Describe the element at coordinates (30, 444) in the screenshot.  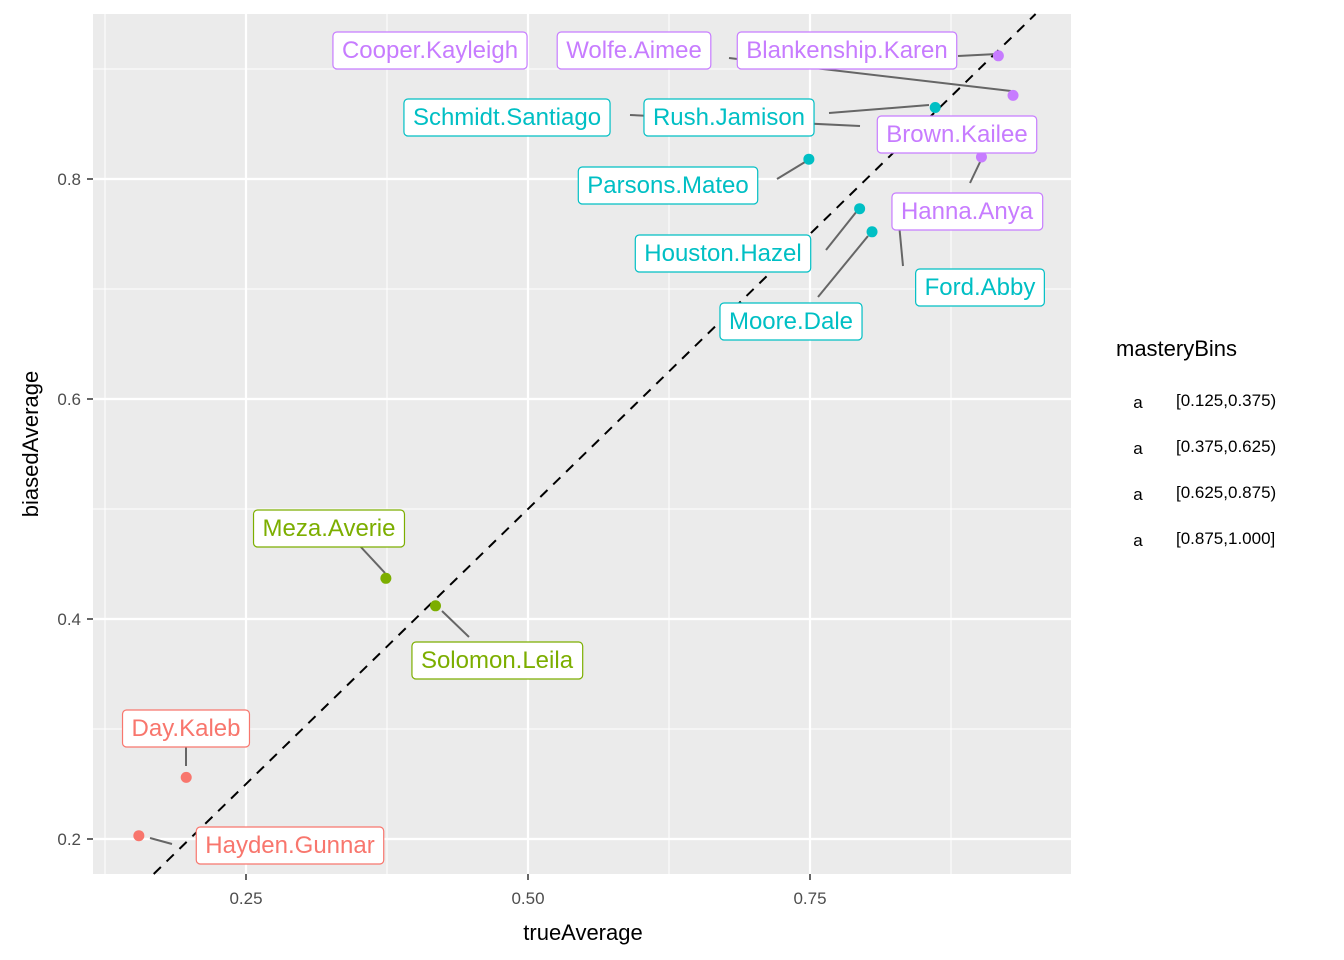
I see `y-axis-title: biasedAverage` at that location.